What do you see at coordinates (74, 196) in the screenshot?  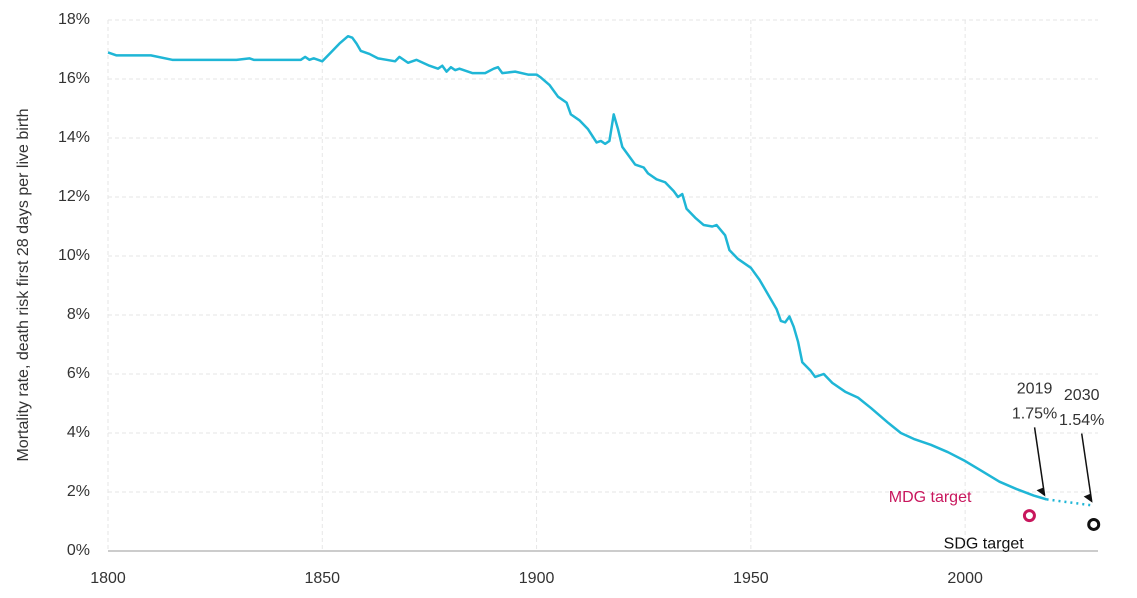 I see `y-tick-label: 12%` at bounding box center [74, 196].